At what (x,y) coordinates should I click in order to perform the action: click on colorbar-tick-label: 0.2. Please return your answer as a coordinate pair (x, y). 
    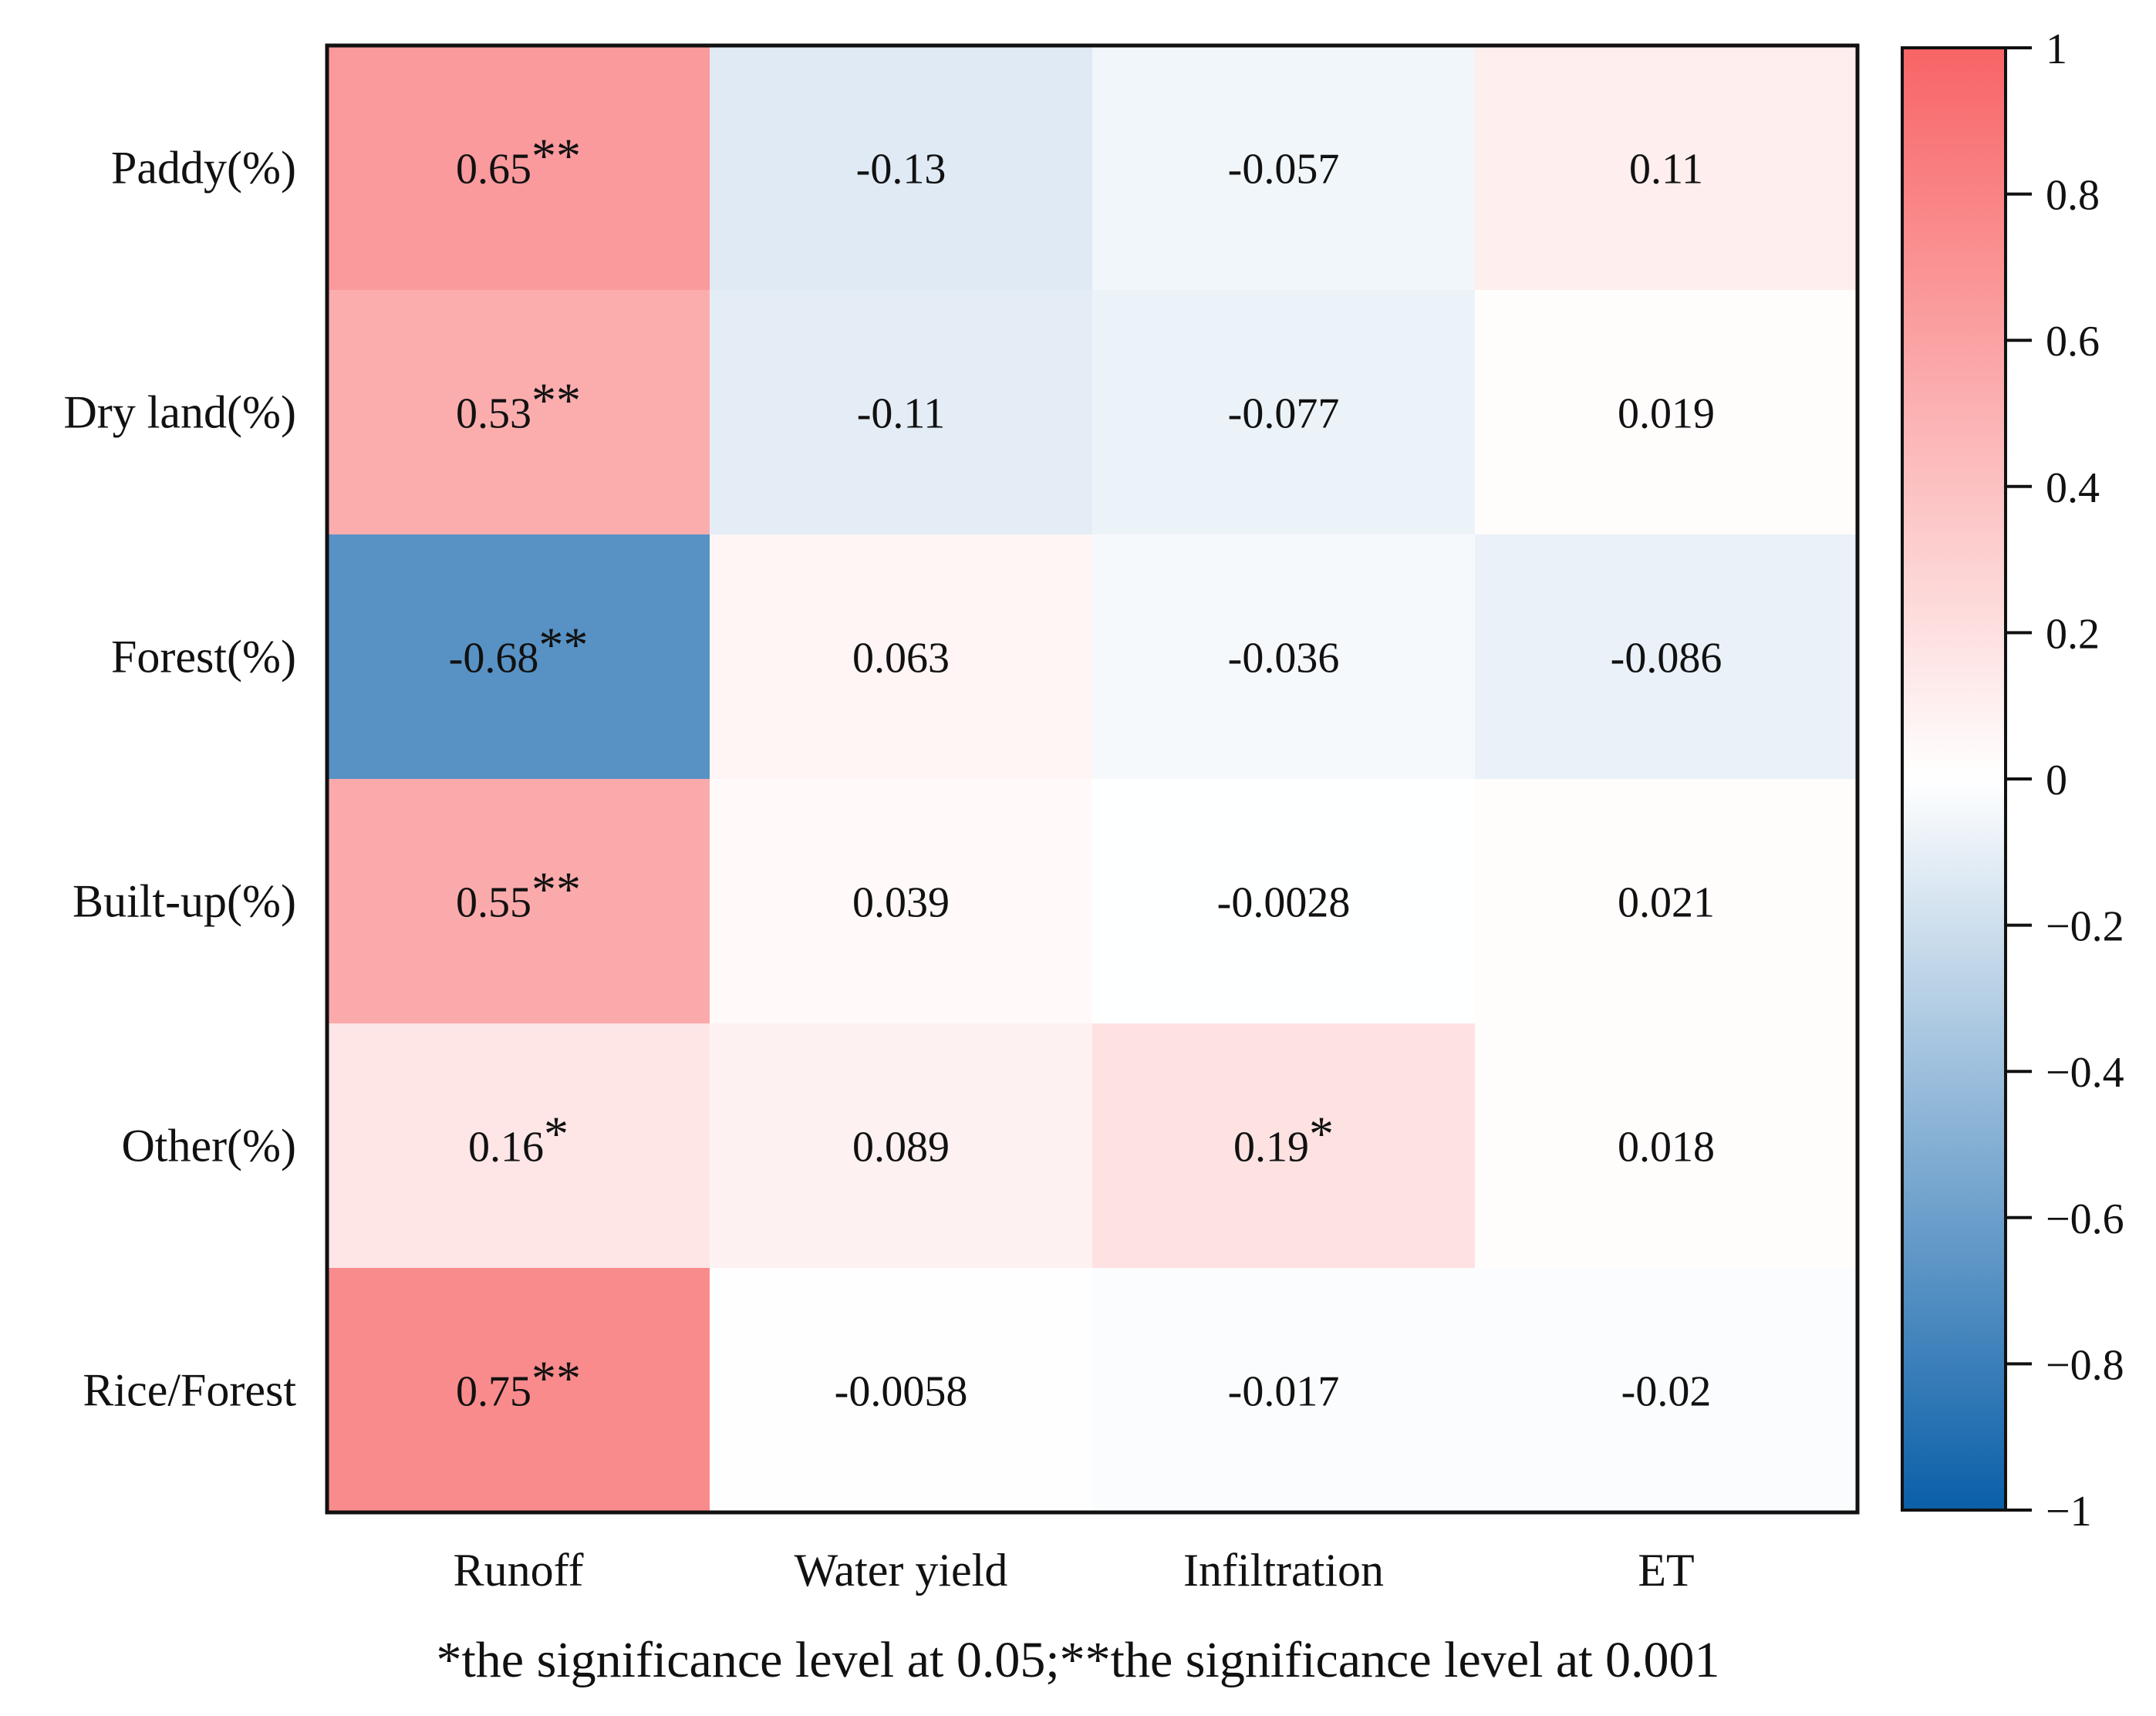
    Looking at the image, I should click on (2073, 634).